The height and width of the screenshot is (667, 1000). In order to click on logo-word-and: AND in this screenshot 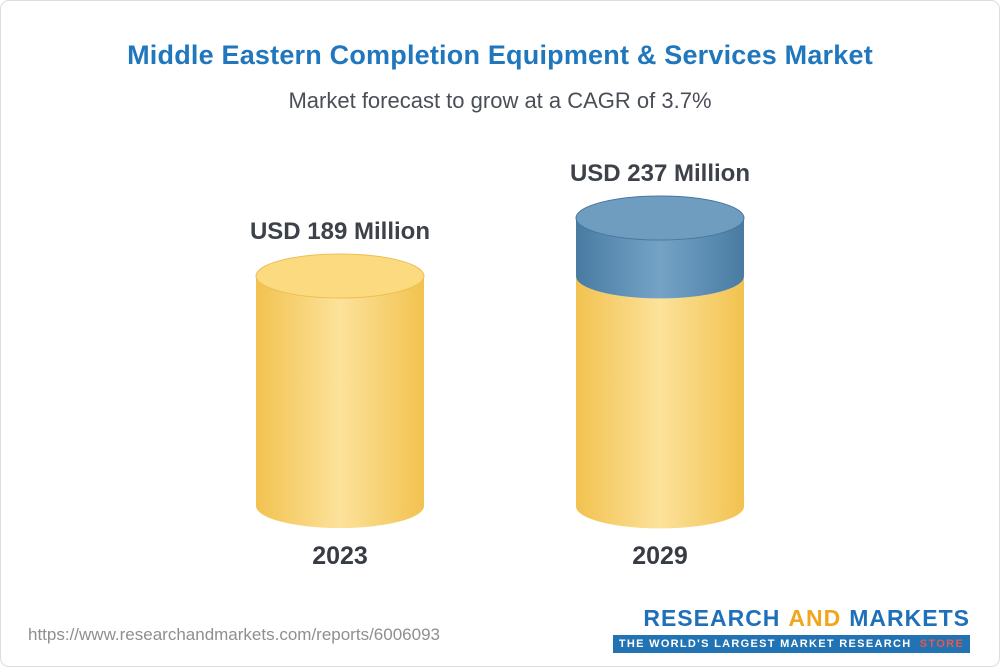, I will do `click(815, 617)`.